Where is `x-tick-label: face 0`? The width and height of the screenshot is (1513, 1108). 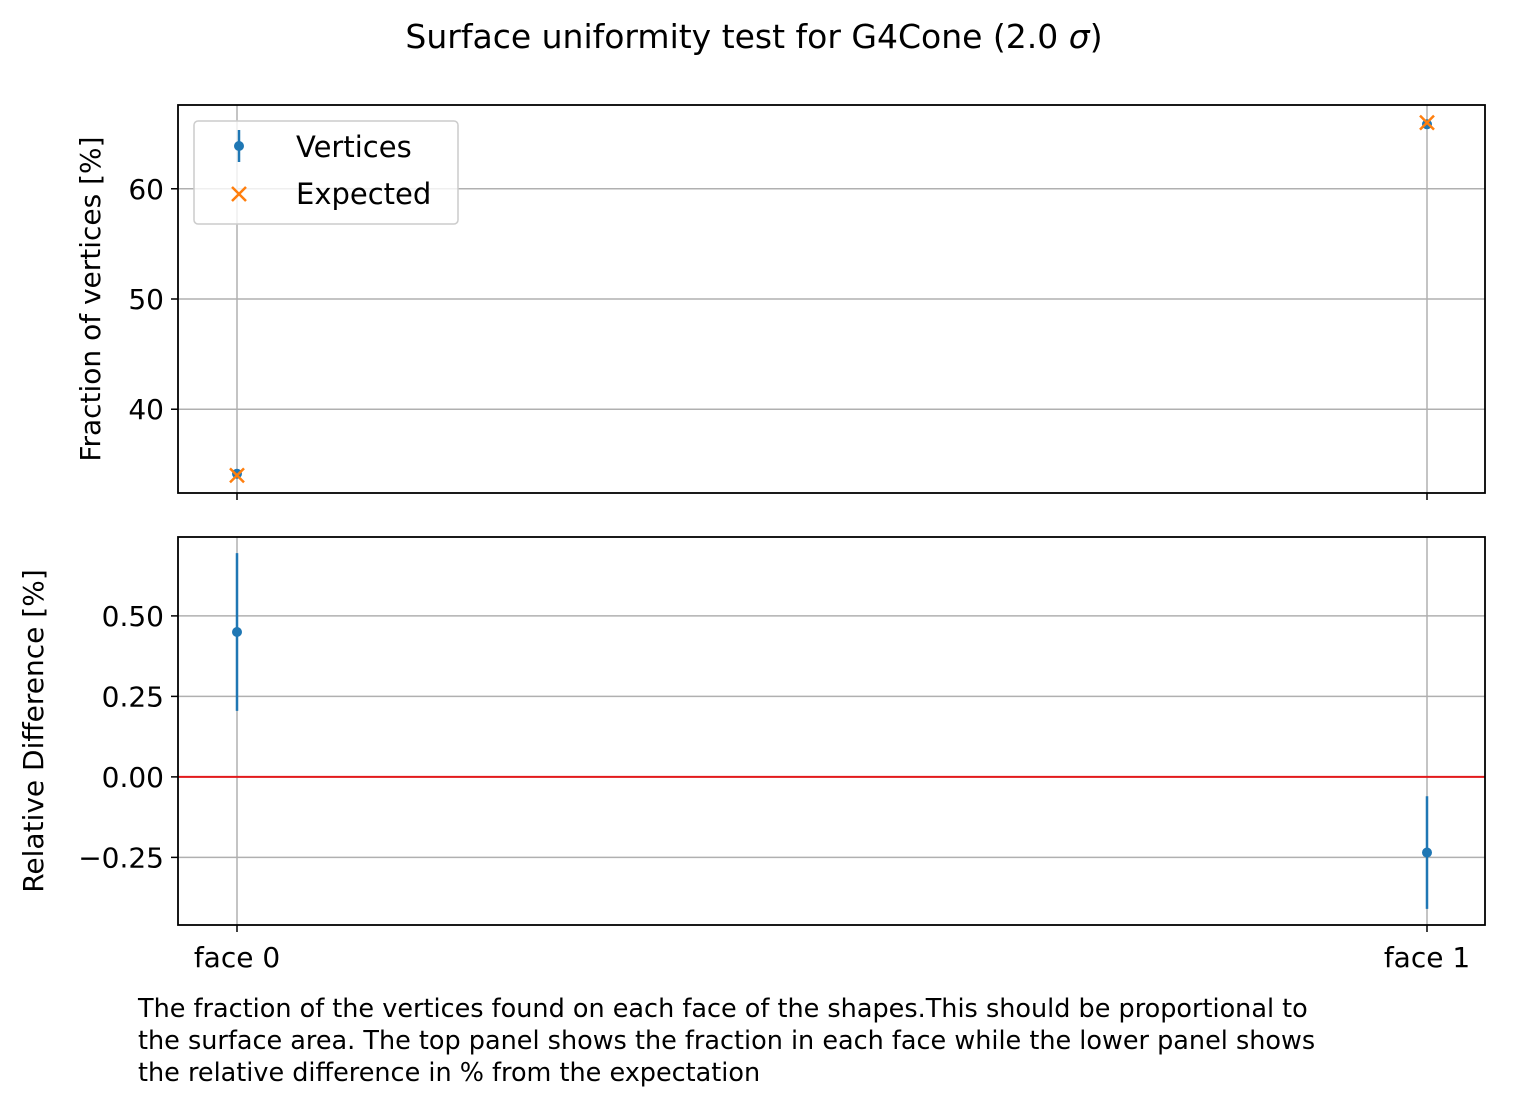
x-tick-label: face 0 is located at coordinates (237, 957).